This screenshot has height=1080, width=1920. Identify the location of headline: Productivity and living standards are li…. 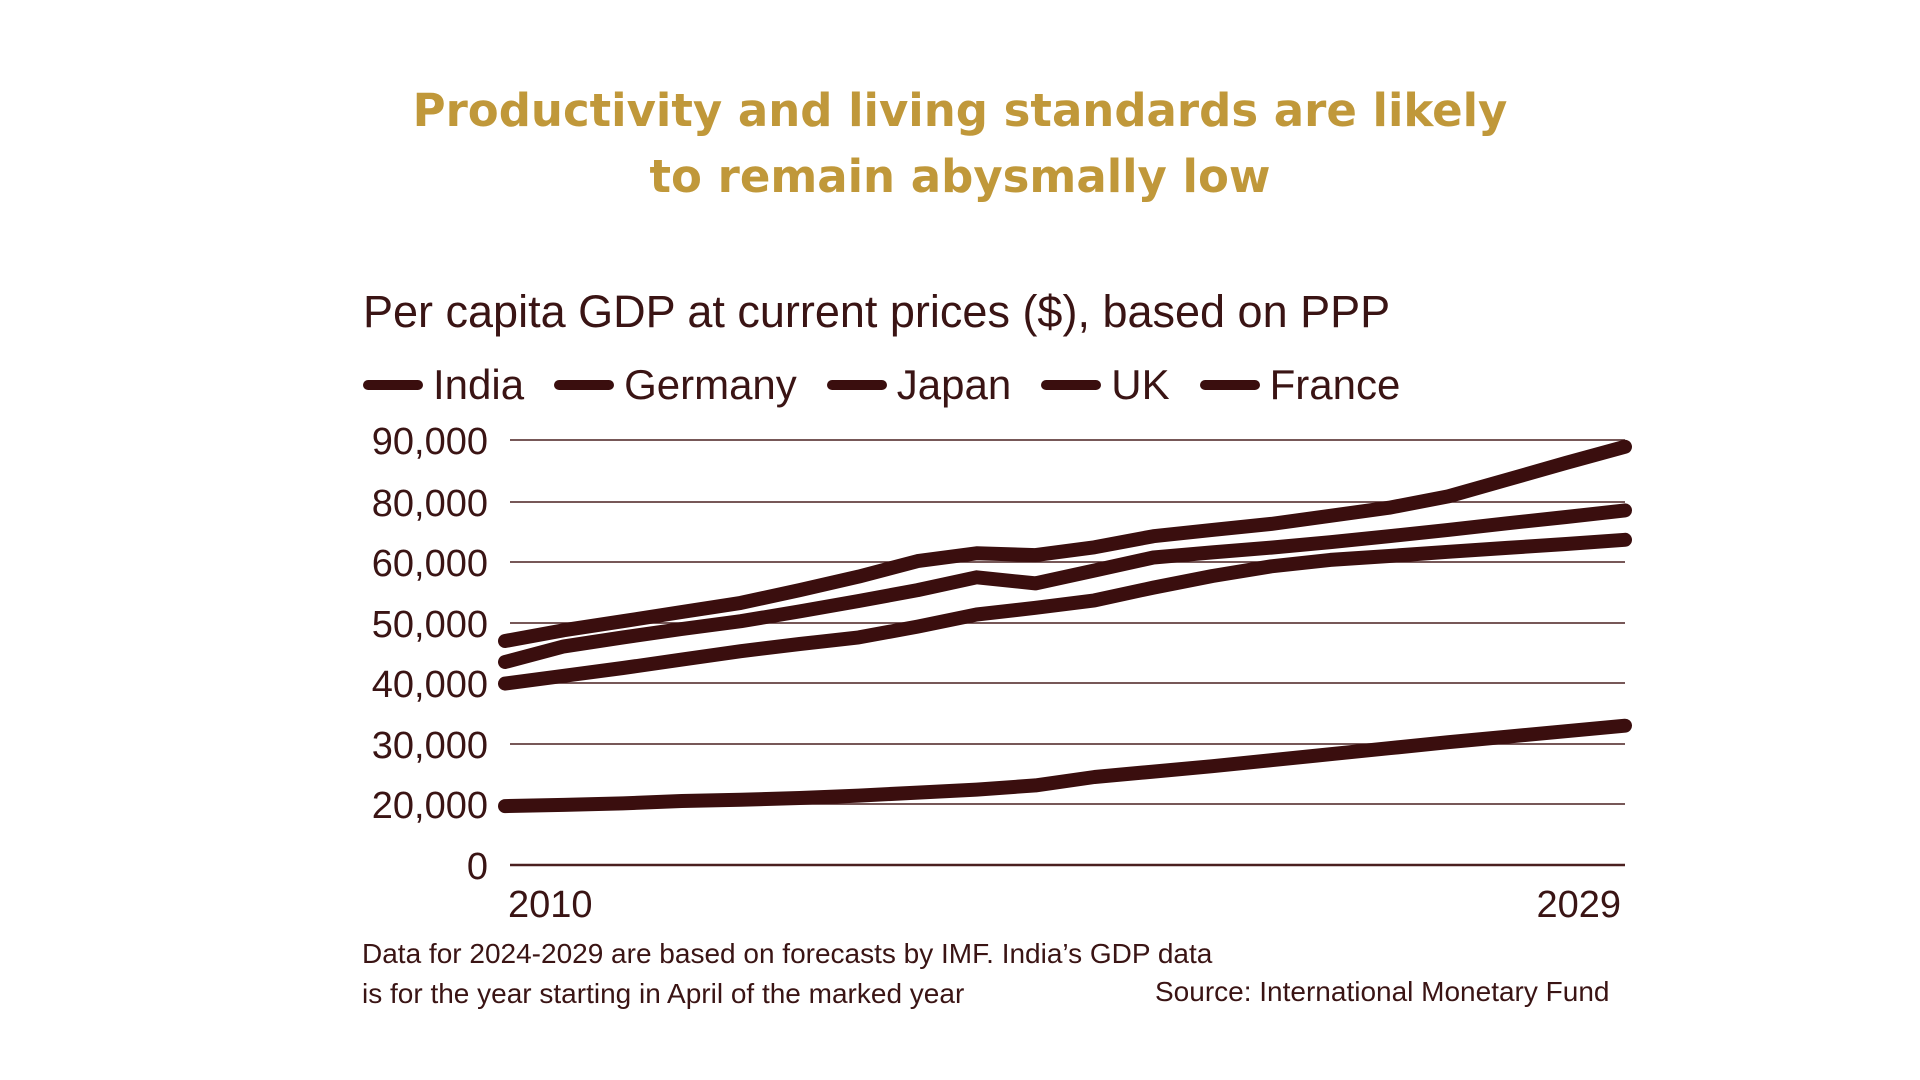
(960, 144).